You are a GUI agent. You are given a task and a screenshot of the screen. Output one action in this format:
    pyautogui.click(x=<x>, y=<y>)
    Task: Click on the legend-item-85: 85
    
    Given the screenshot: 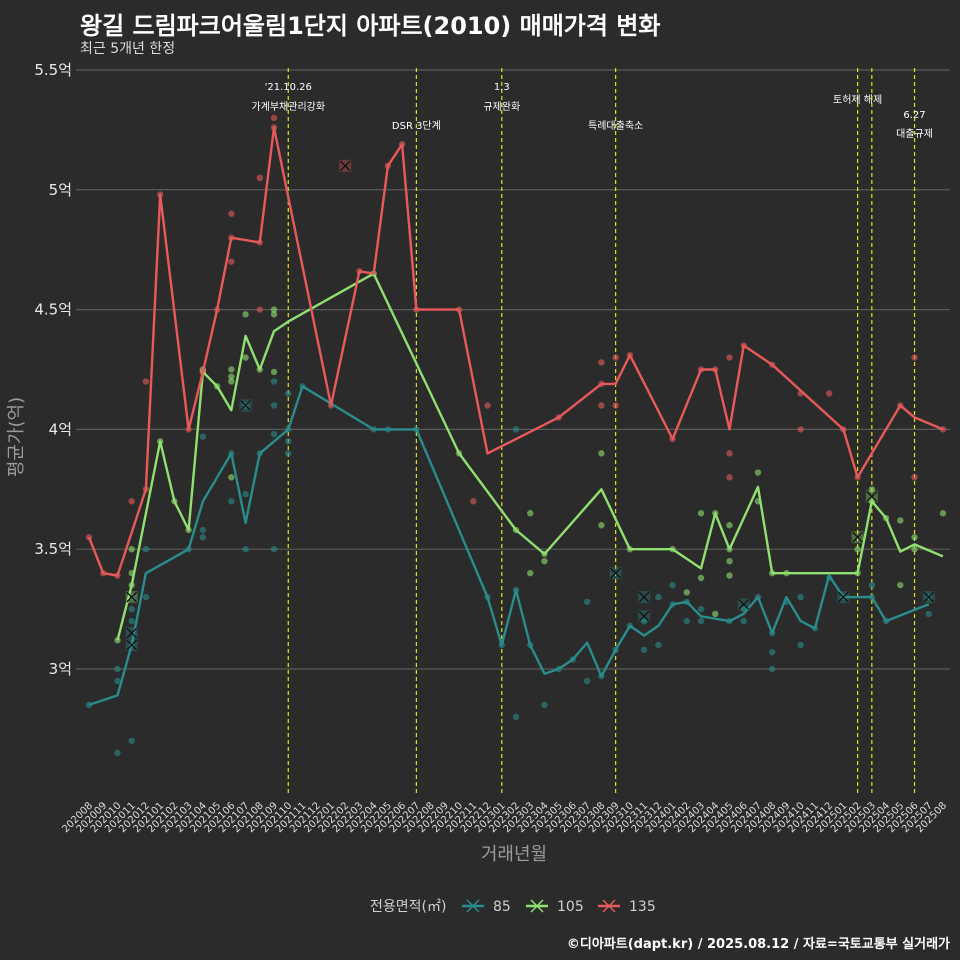 What is the action you would take?
    pyautogui.click(x=486, y=907)
    